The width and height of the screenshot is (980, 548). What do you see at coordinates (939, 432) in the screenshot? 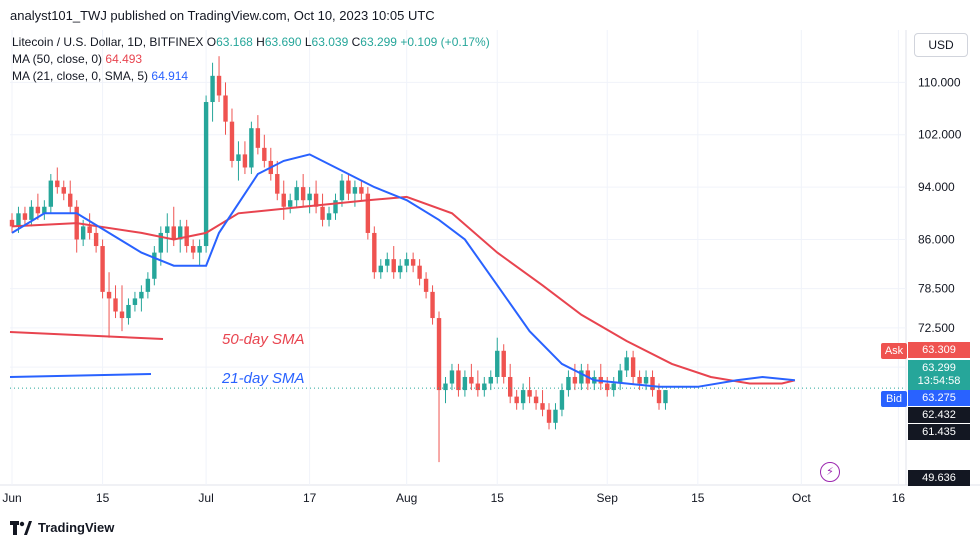
I see `low-badge-2: 61.435` at bounding box center [939, 432].